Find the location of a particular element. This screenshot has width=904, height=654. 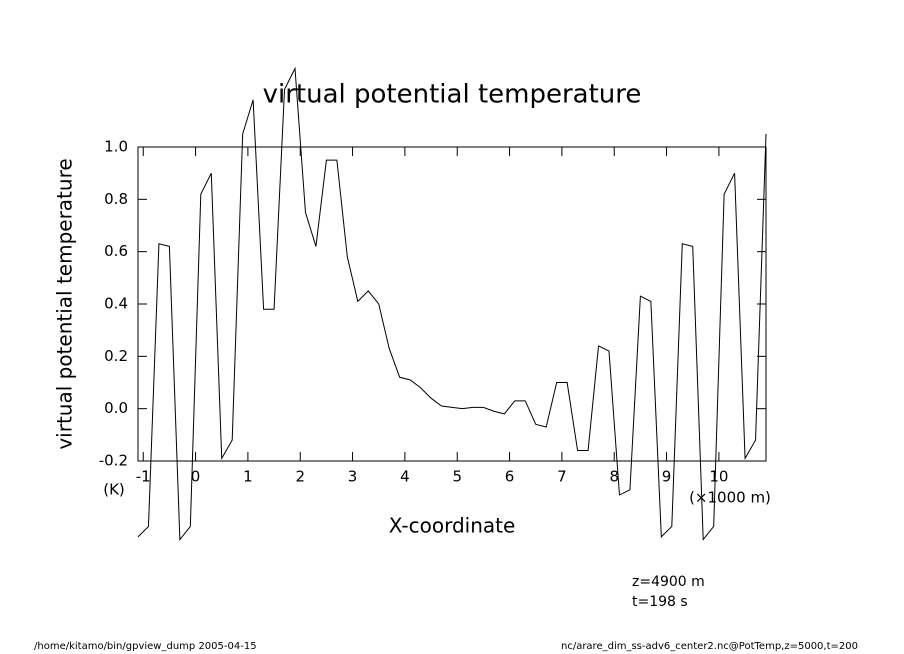

y-tick-label: 0.8 is located at coordinates (116, 199).